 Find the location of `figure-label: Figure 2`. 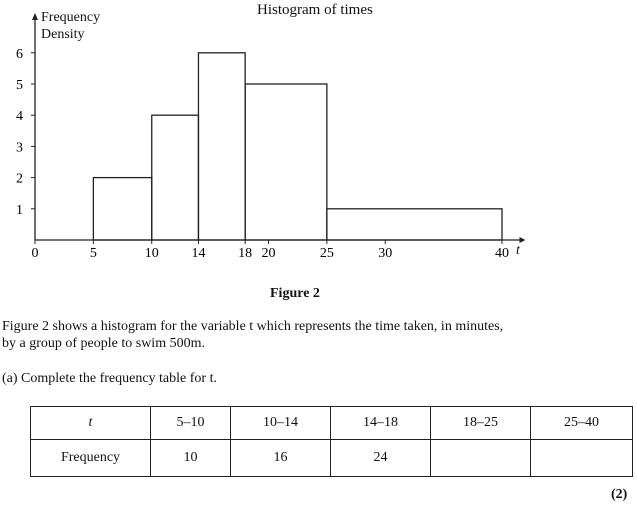

figure-label: Figure 2 is located at coordinates (295, 293).